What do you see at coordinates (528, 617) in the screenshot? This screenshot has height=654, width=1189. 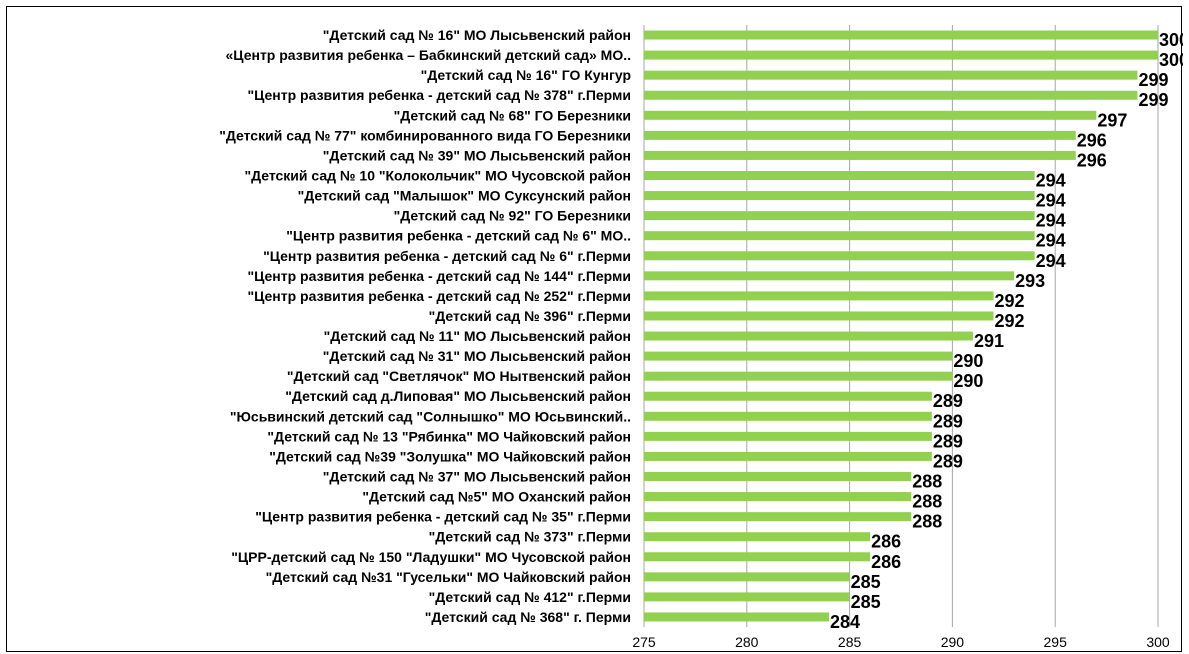 I see `category-label: "Детский сад № 368" г. Перми` at bounding box center [528, 617].